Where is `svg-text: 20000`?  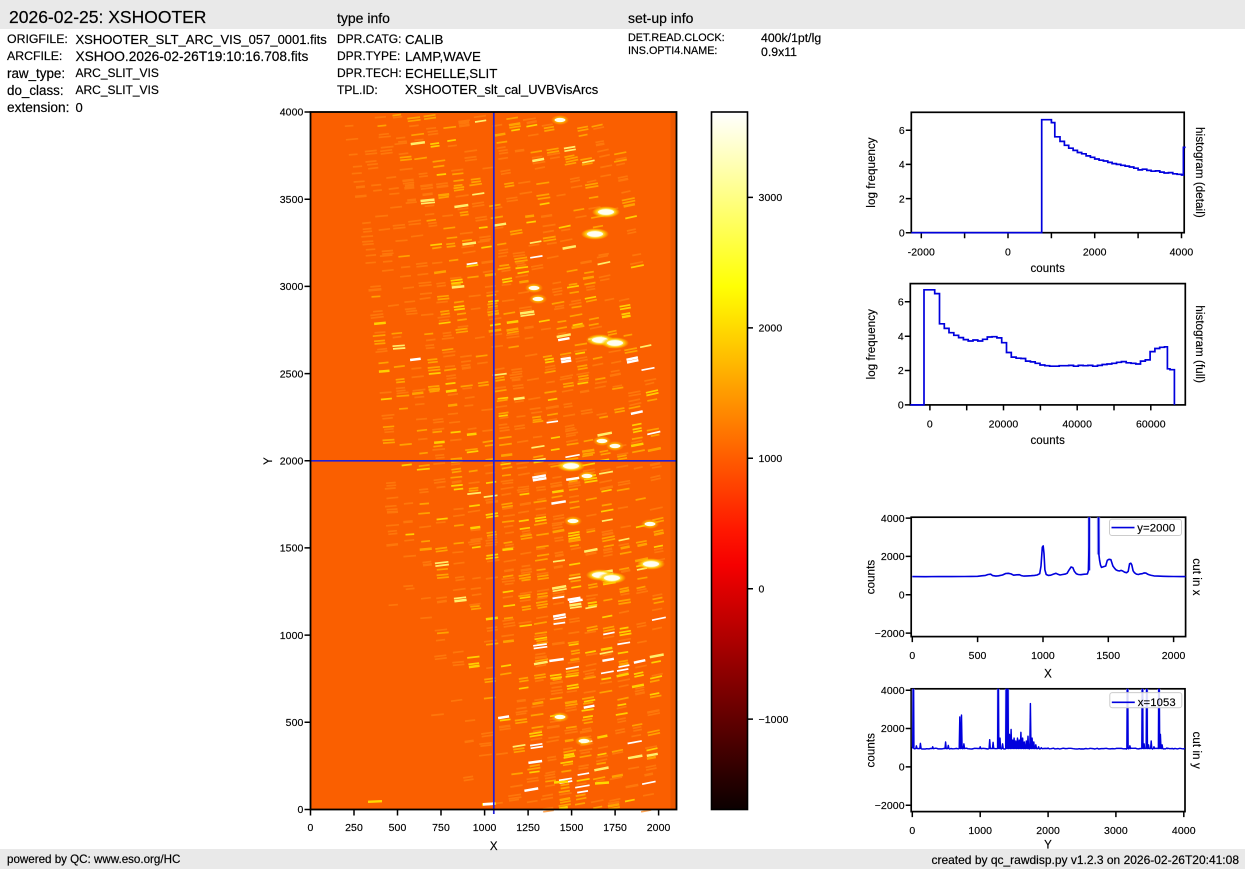
svg-text: 20000 is located at coordinates (1004, 424).